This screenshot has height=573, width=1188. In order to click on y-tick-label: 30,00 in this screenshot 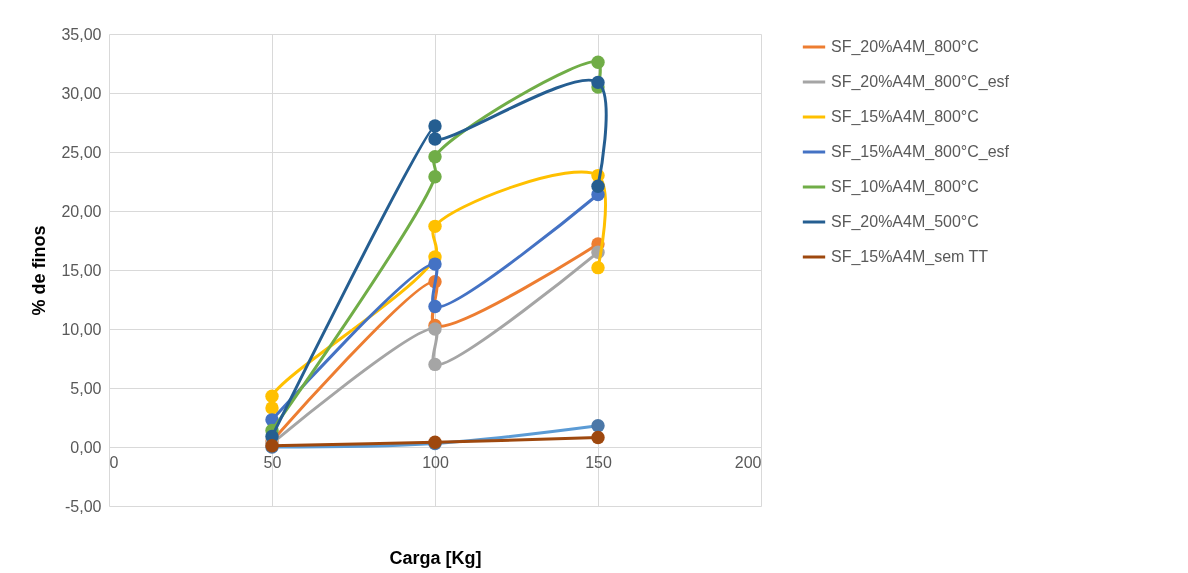, I will do `click(81, 93)`.